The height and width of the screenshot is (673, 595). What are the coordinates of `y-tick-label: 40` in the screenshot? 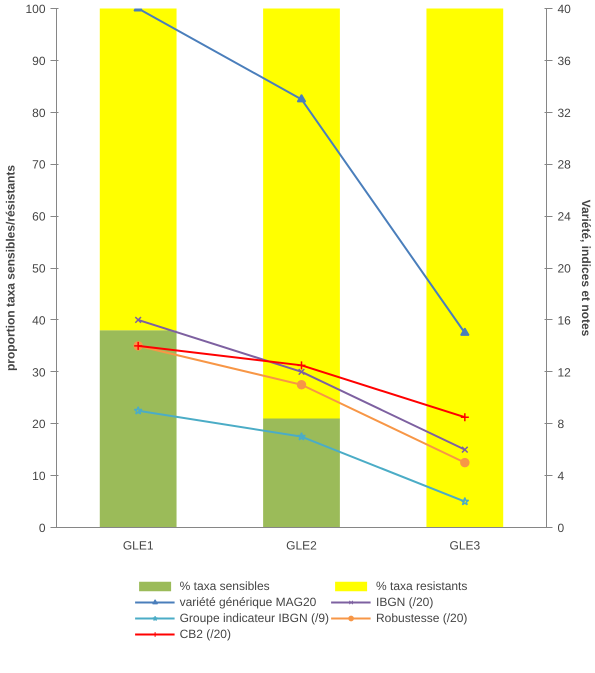 It's located at (39, 320).